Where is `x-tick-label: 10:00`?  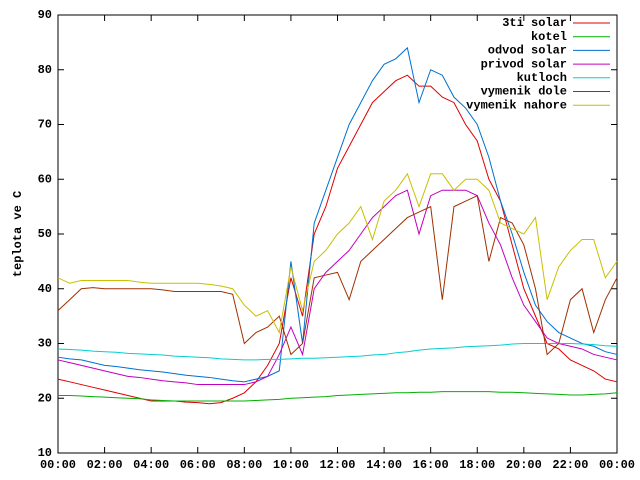
x-tick-label: 10:00 is located at coordinates (291, 465).